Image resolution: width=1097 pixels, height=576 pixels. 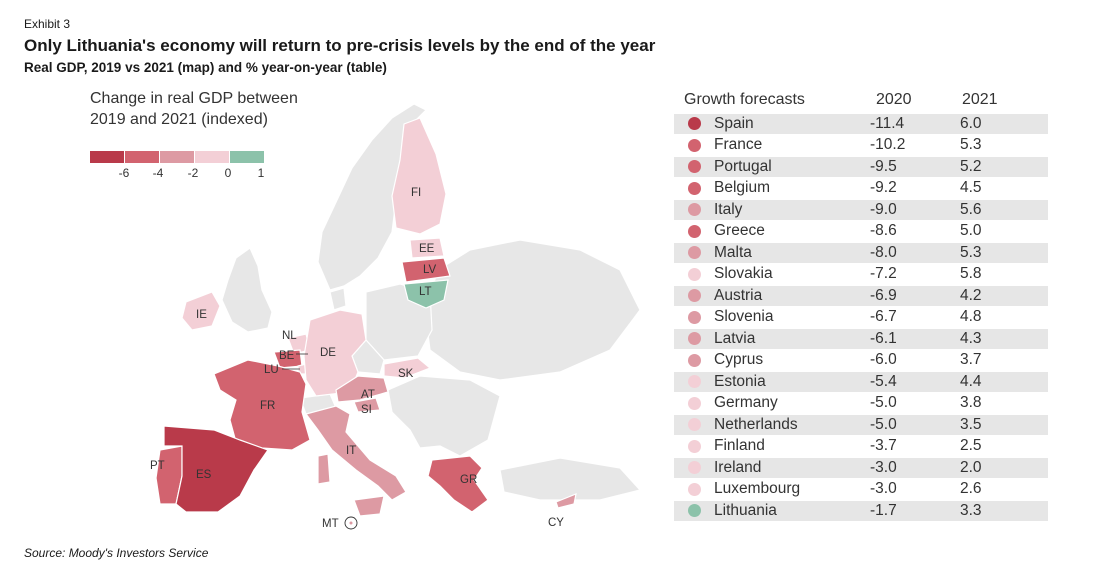 What do you see at coordinates (532, 310) in the screenshot?
I see `map-country-east` at bounding box center [532, 310].